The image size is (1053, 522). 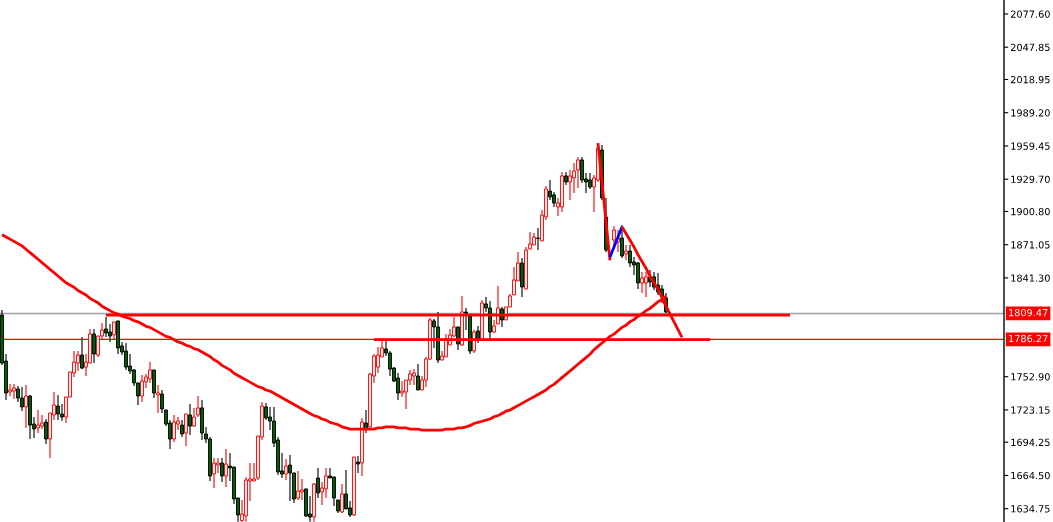 I want to click on ref-line-label: 1786.27, so click(x=1028, y=338).